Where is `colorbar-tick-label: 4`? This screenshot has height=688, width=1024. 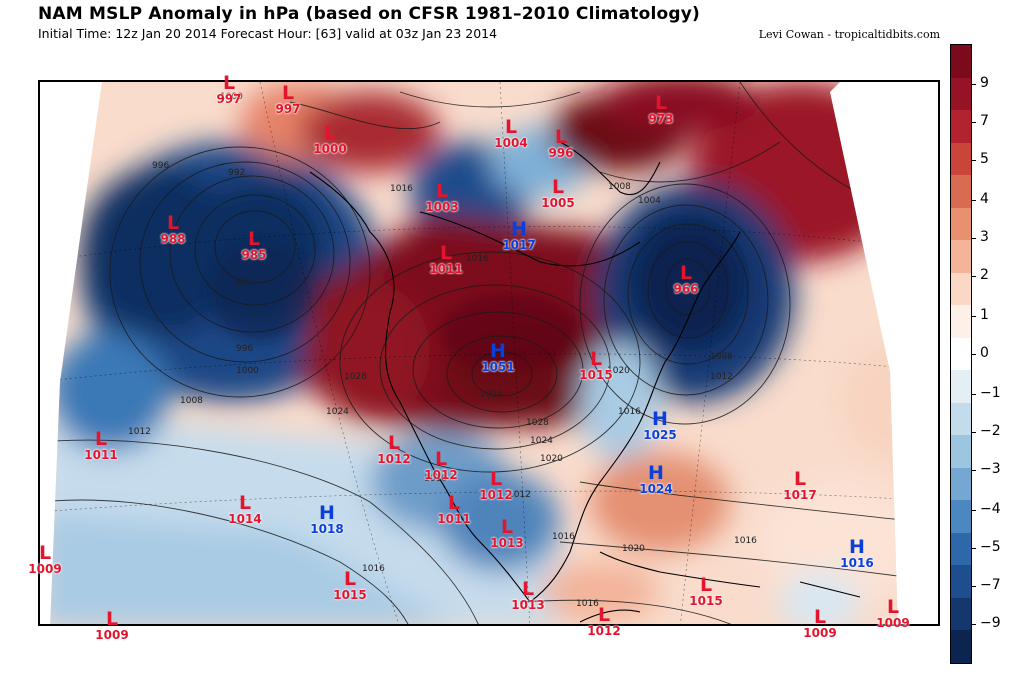 colorbar-tick-label: 4 is located at coordinates (984, 199).